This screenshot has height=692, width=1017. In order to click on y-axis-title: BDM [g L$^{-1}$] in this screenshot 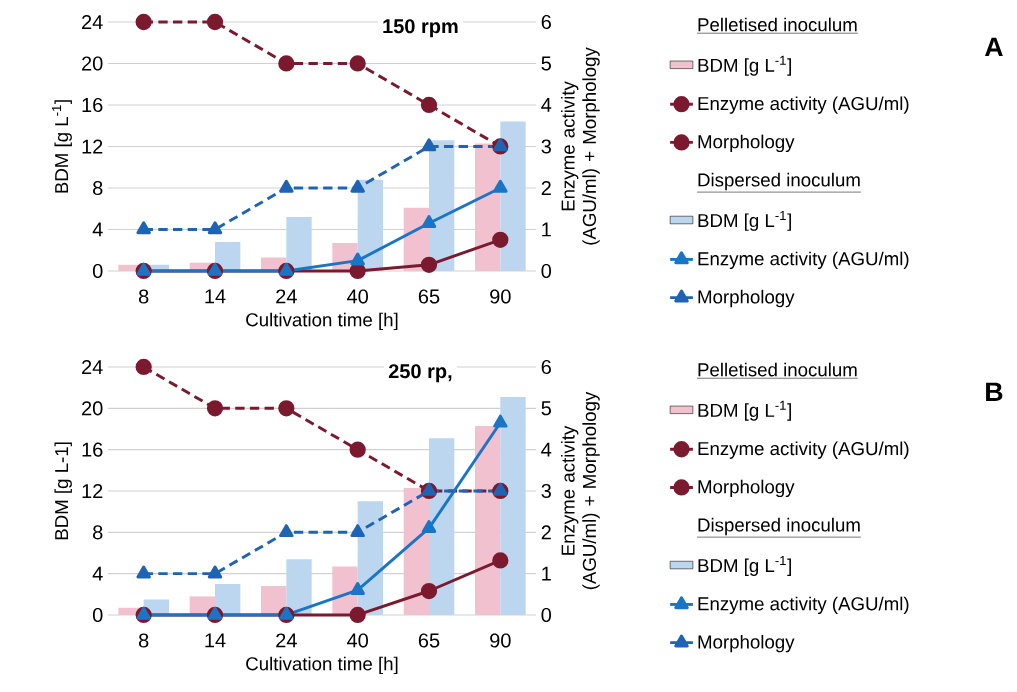, I will do `click(62, 146)`.